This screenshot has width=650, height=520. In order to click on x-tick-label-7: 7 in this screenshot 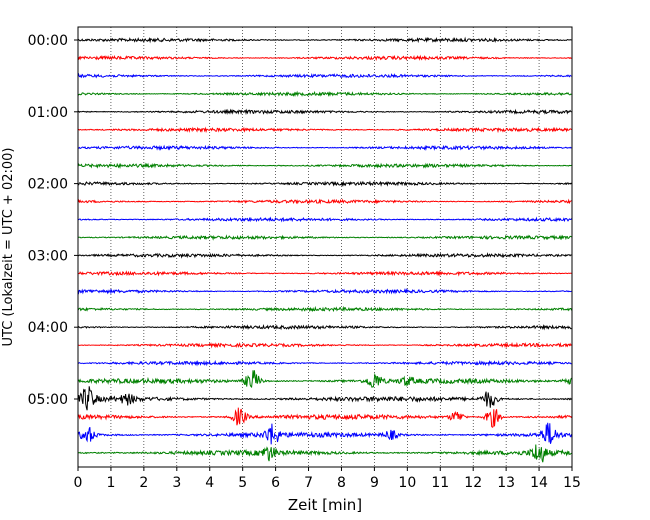, I will do `click(308, 483)`.